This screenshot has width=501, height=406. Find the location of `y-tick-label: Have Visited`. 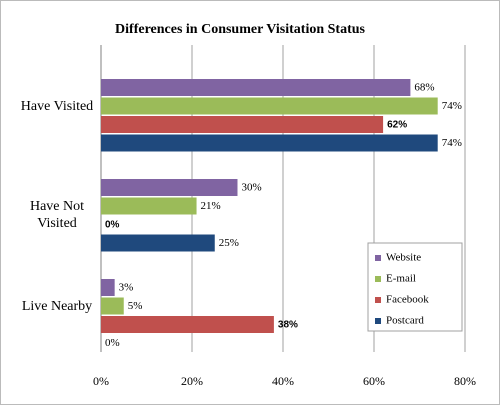

y-tick-label: Have Visited is located at coordinates (57, 106).